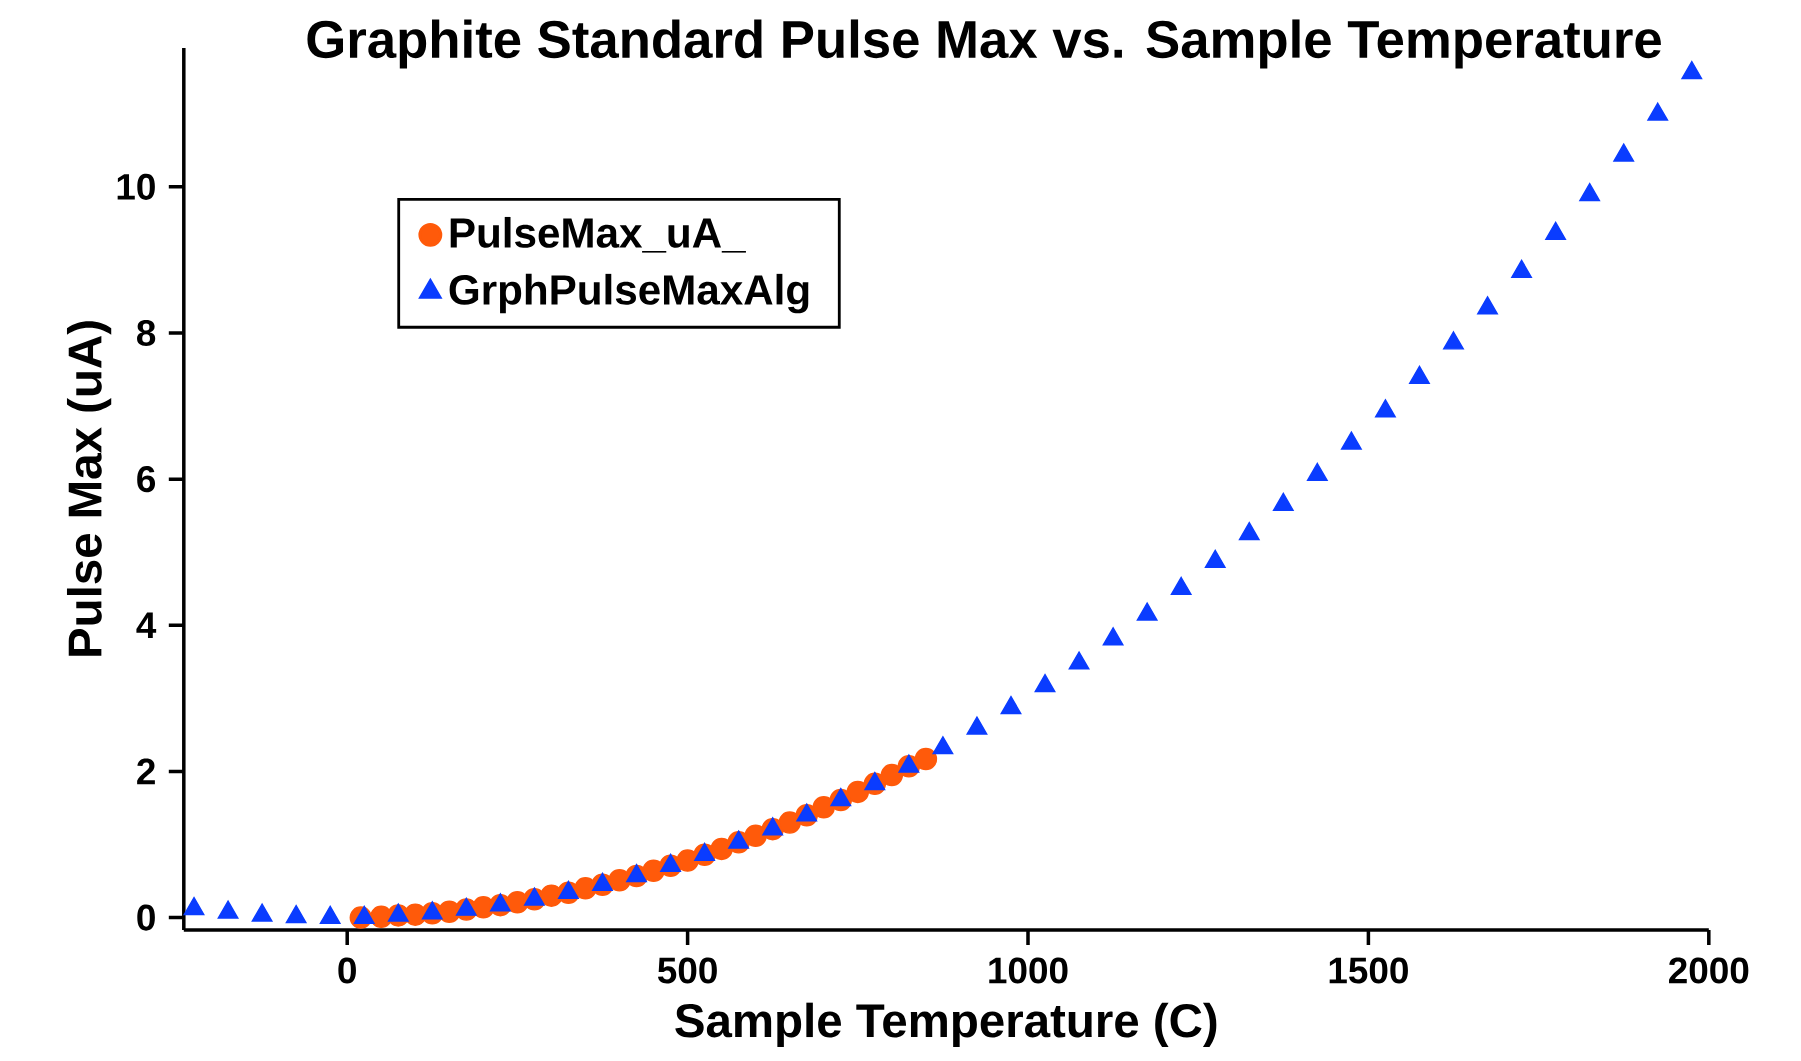 The width and height of the screenshot is (1801, 1061). Describe the element at coordinates (146, 917) in the screenshot. I see `y-tick-label: 0` at that location.